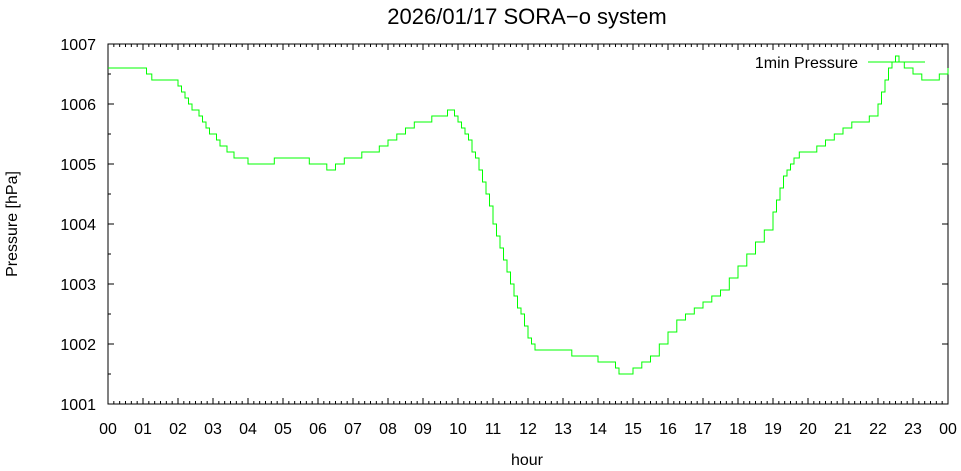 Image resolution: width=961 pixels, height=471 pixels. What do you see at coordinates (527, 460) in the screenshot?
I see `x-axis-label: hour` at bounding box center [527, 460].